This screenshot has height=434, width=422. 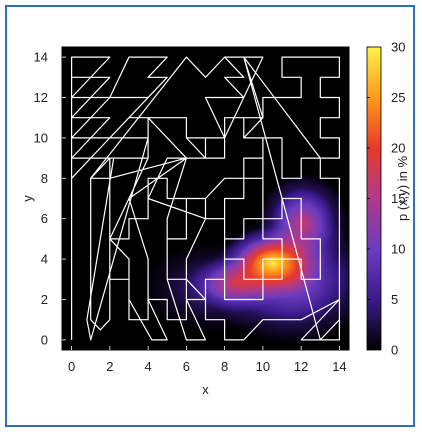 What do you see at coordinates (339, 366) in the screenshot?
I see `x-tick-label: 14` at bounding box center [339, 366].